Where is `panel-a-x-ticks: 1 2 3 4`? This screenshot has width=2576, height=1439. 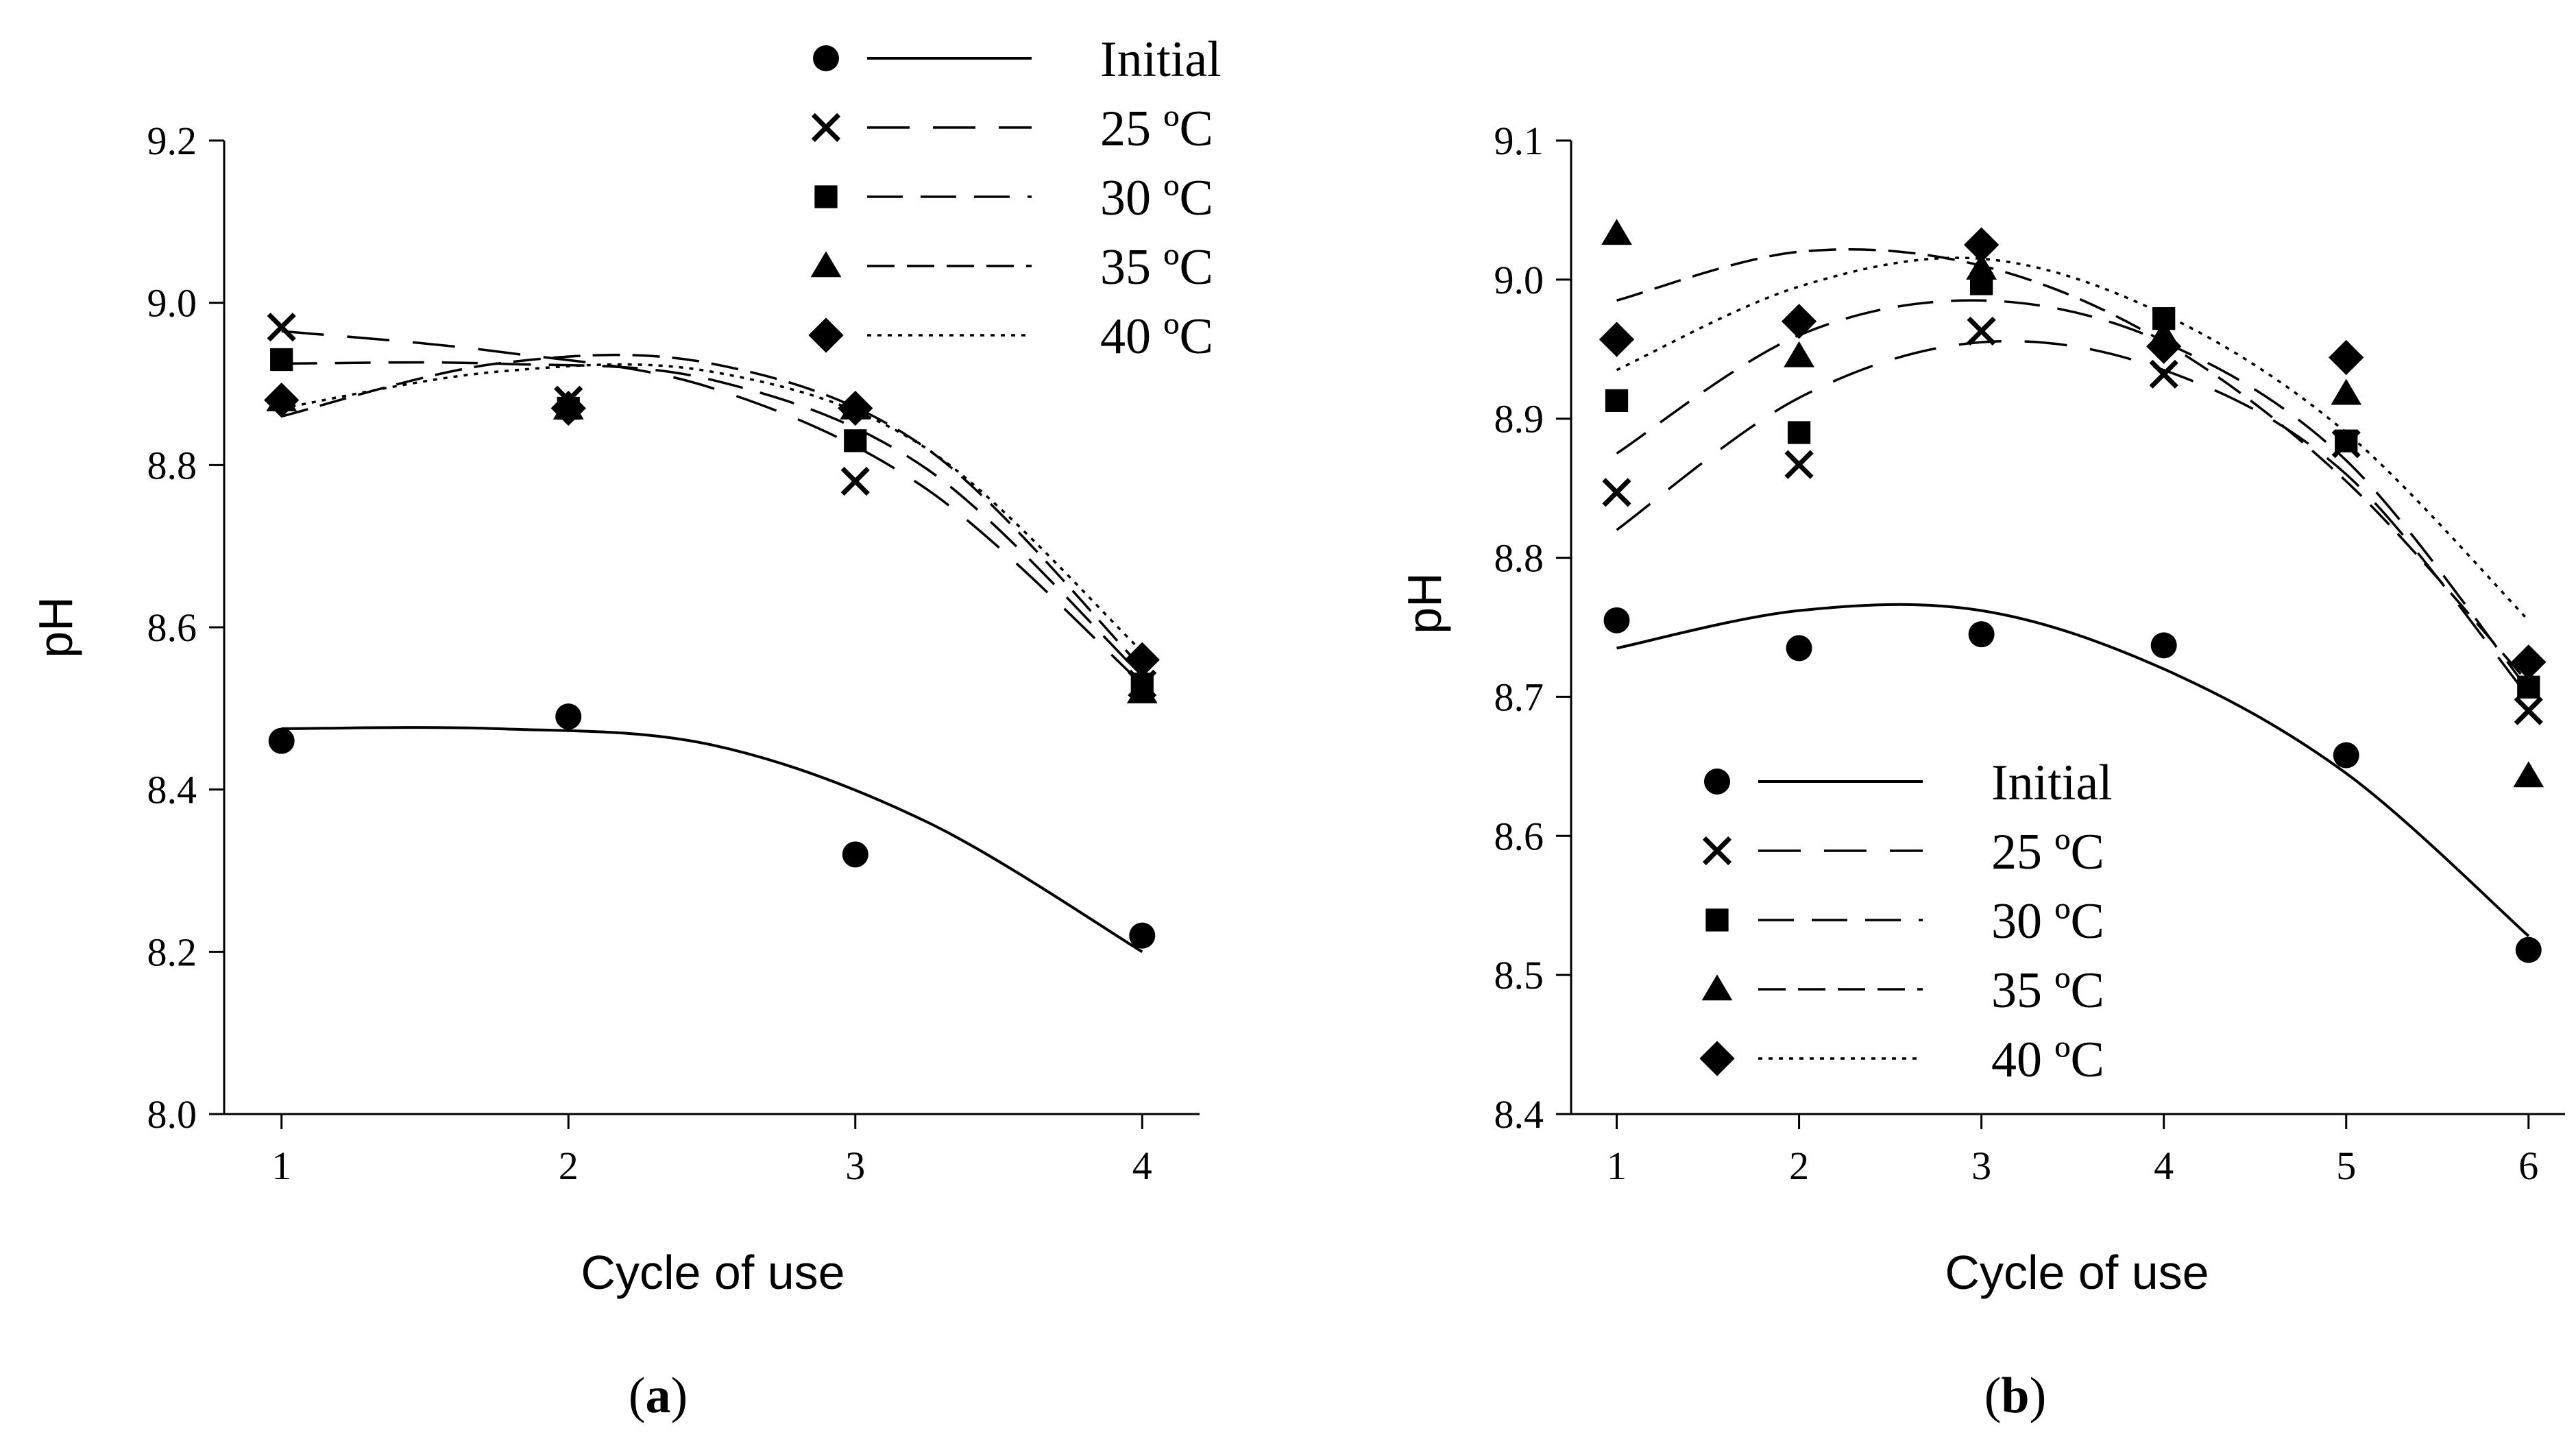
panel-a-x-ticks: 1 2 3 4 is located at coordinates (711, 1151).